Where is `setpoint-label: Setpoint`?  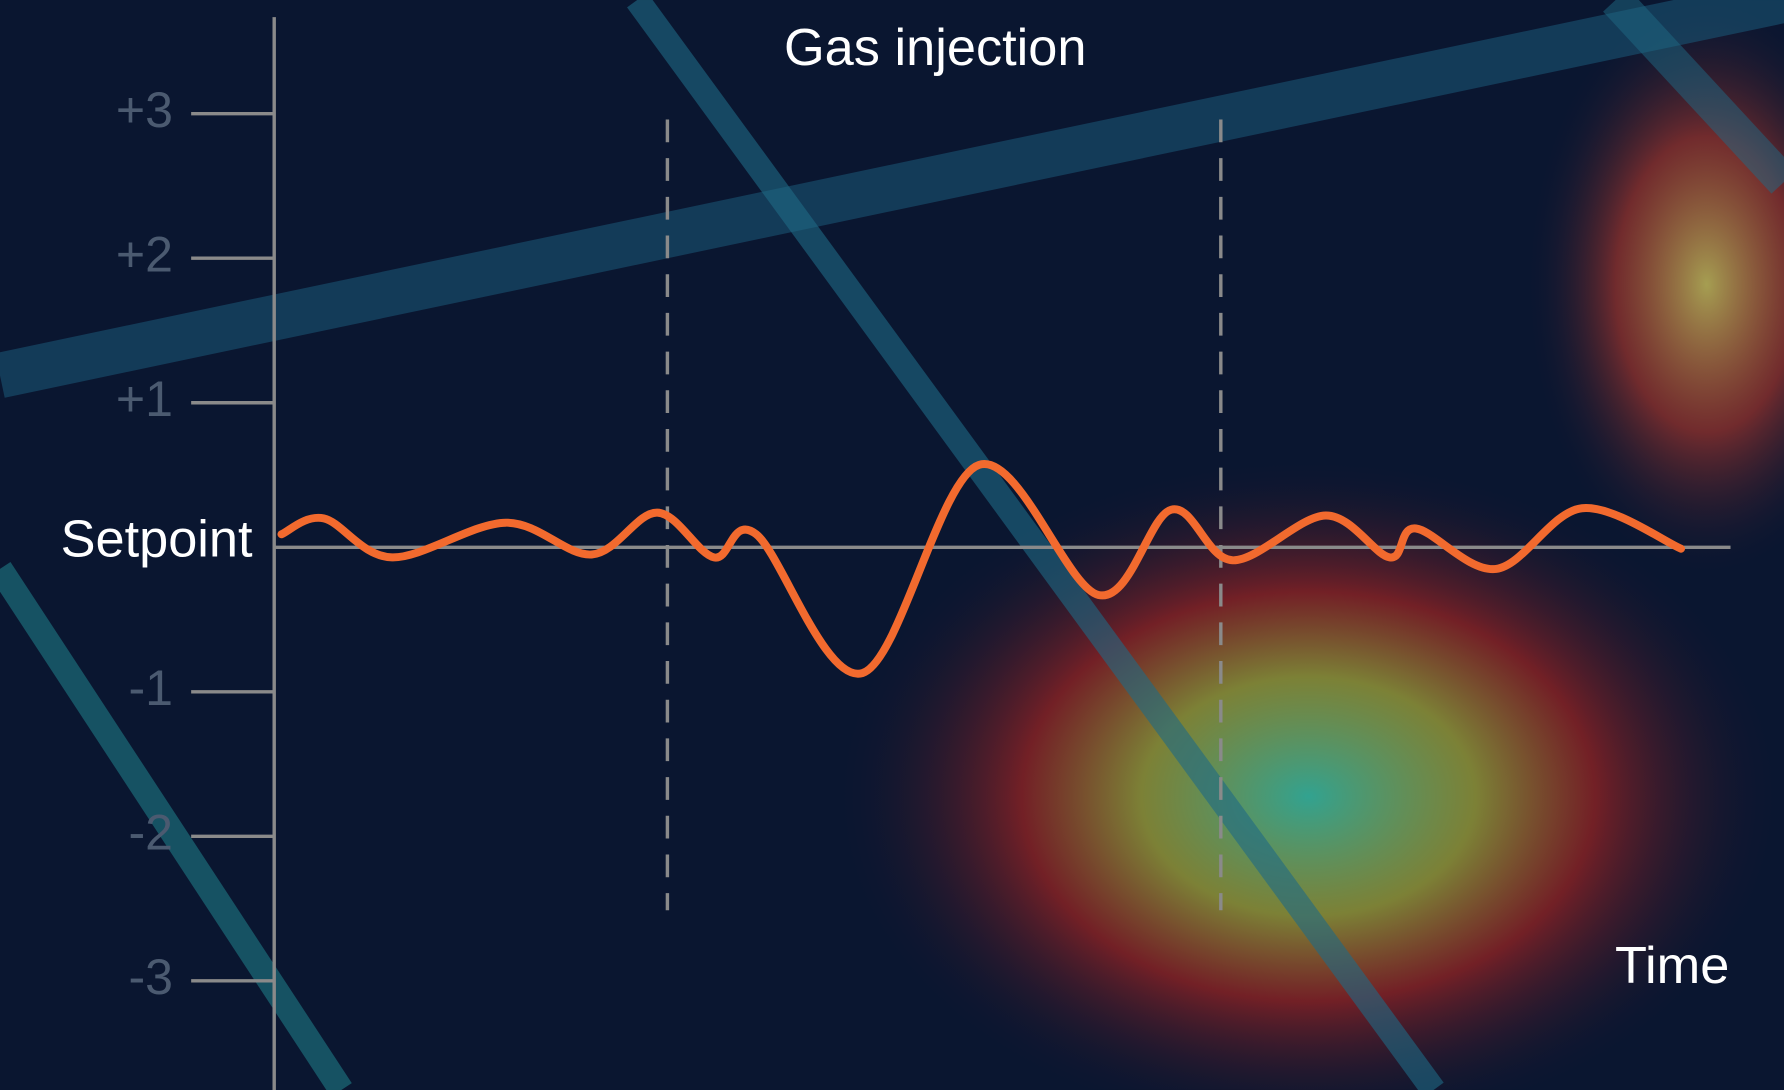
setpoint-label: Setpoint is located at coordinates (157, 540).